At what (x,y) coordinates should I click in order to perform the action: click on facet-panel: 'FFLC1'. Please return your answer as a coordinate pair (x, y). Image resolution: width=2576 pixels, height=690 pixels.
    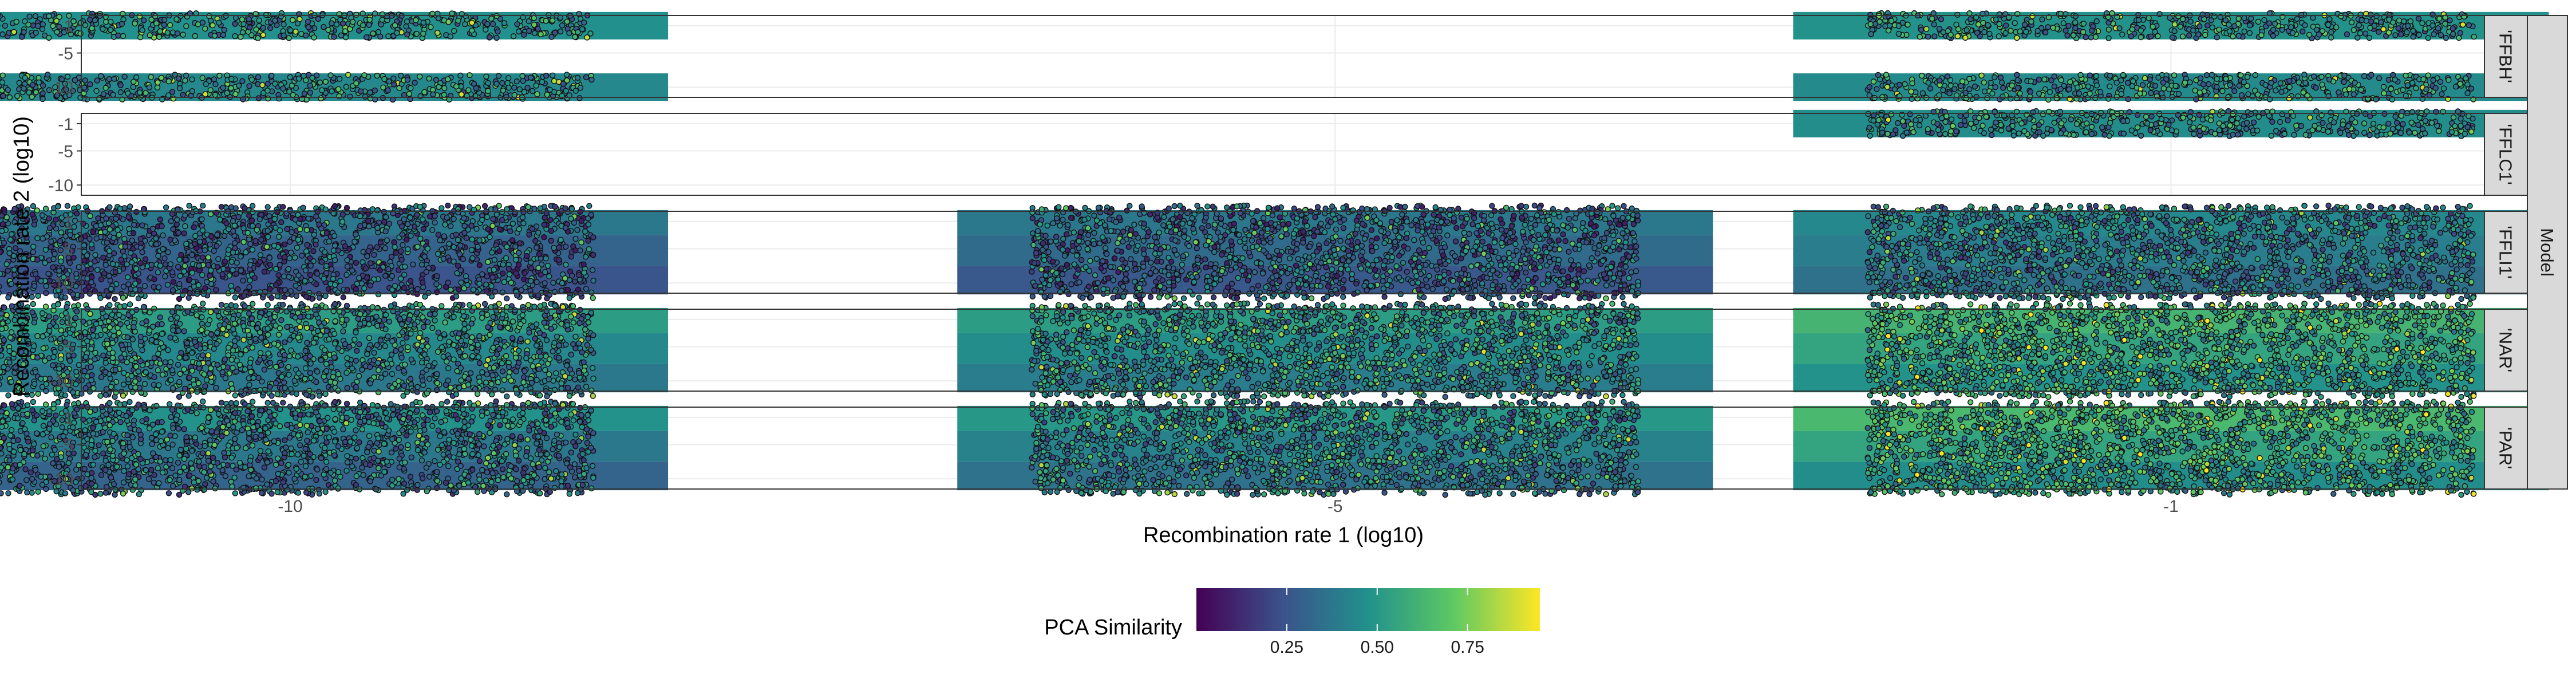
    Looking at the image, I should click on (1315, 152).